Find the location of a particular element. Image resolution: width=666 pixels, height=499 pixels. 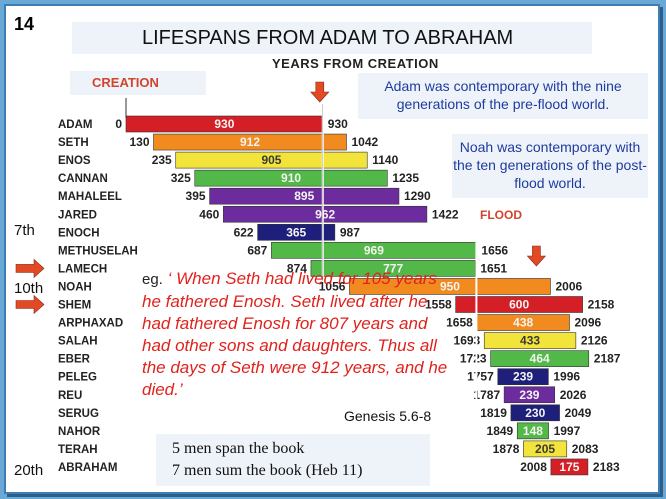

death-year-terah: 2083 is located at coordinates (585, 449).